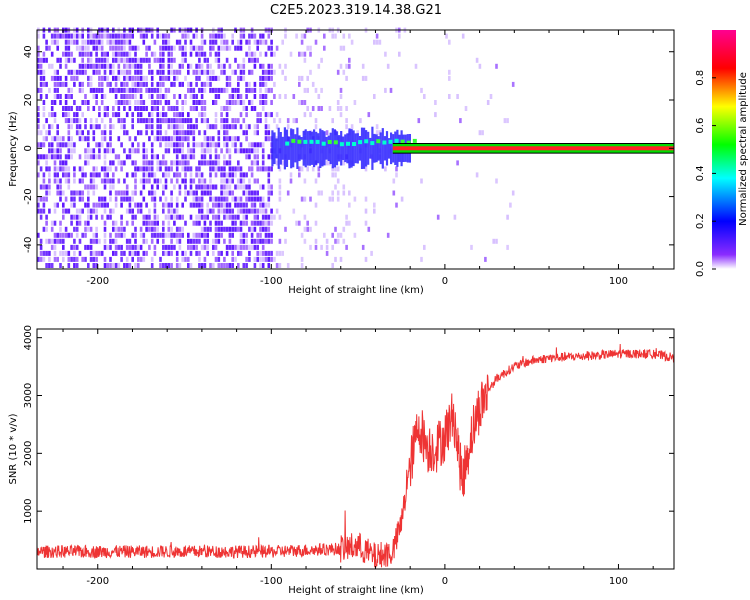 The height and width of the screenshot is (600, 750). What do you see at coordinates (366, 141) in the screenshot?
I see `signal-blob` at bounding box center [366, 141].